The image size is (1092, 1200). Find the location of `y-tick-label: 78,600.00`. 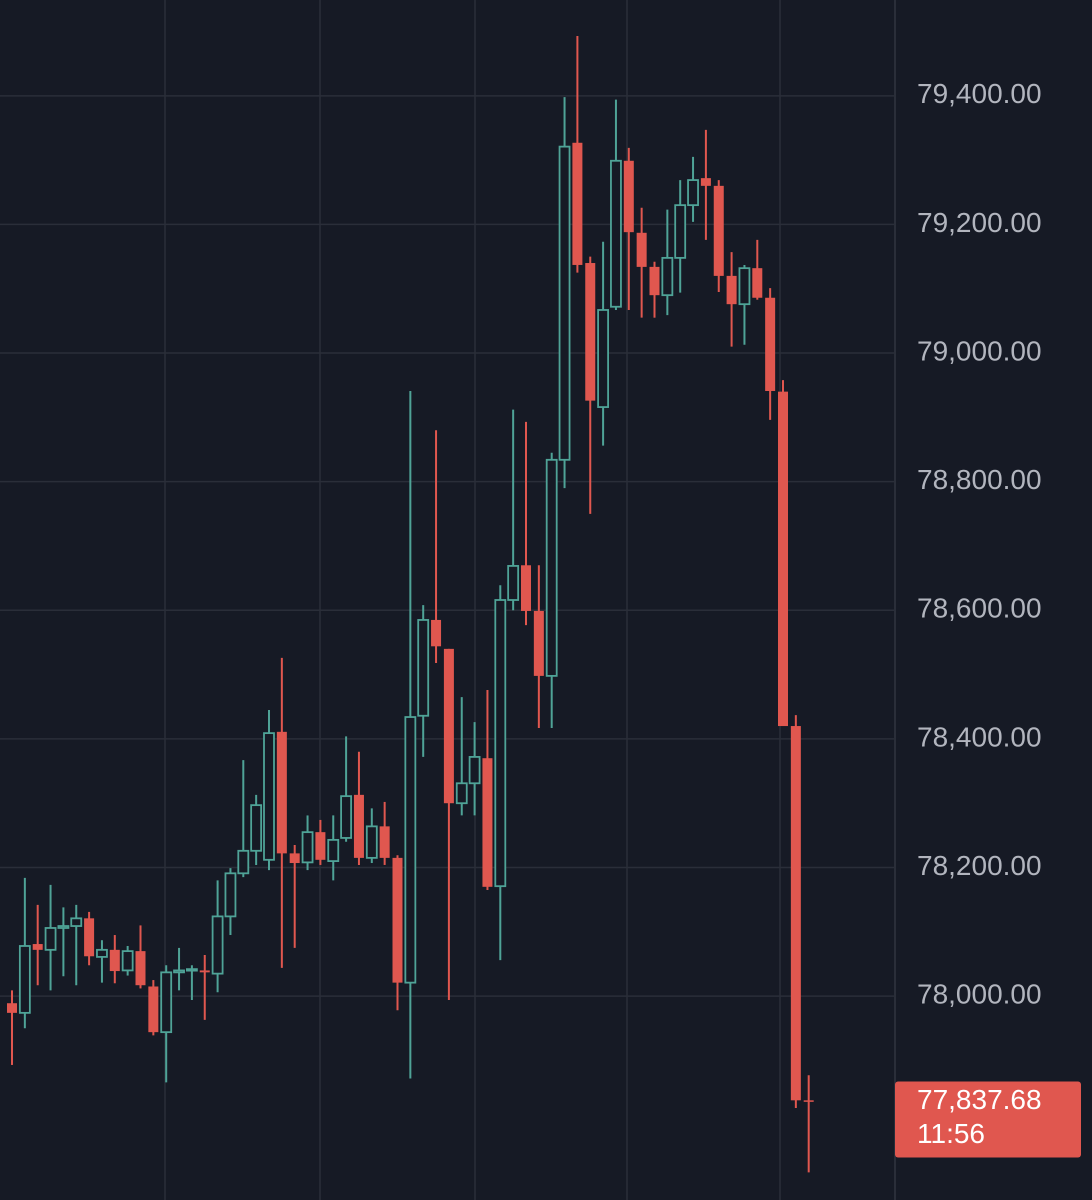

y-tick-label: 78,600.00 is located at coordinates (979, 608).